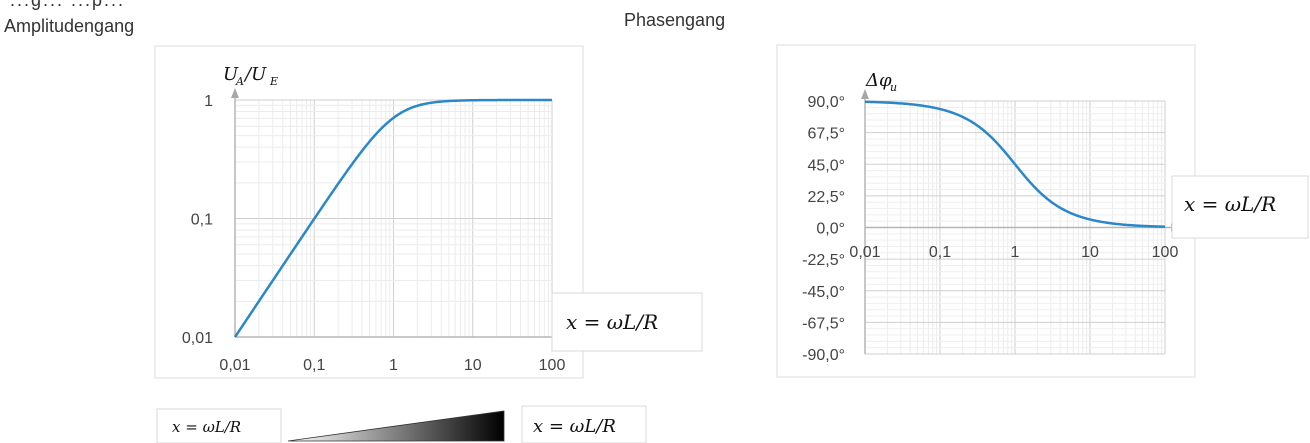 The width and height of the screenshot is (1310, 443). Describe the element at coordinates (273, 81) in the screenshot. I see `svg-text: E` at that location.